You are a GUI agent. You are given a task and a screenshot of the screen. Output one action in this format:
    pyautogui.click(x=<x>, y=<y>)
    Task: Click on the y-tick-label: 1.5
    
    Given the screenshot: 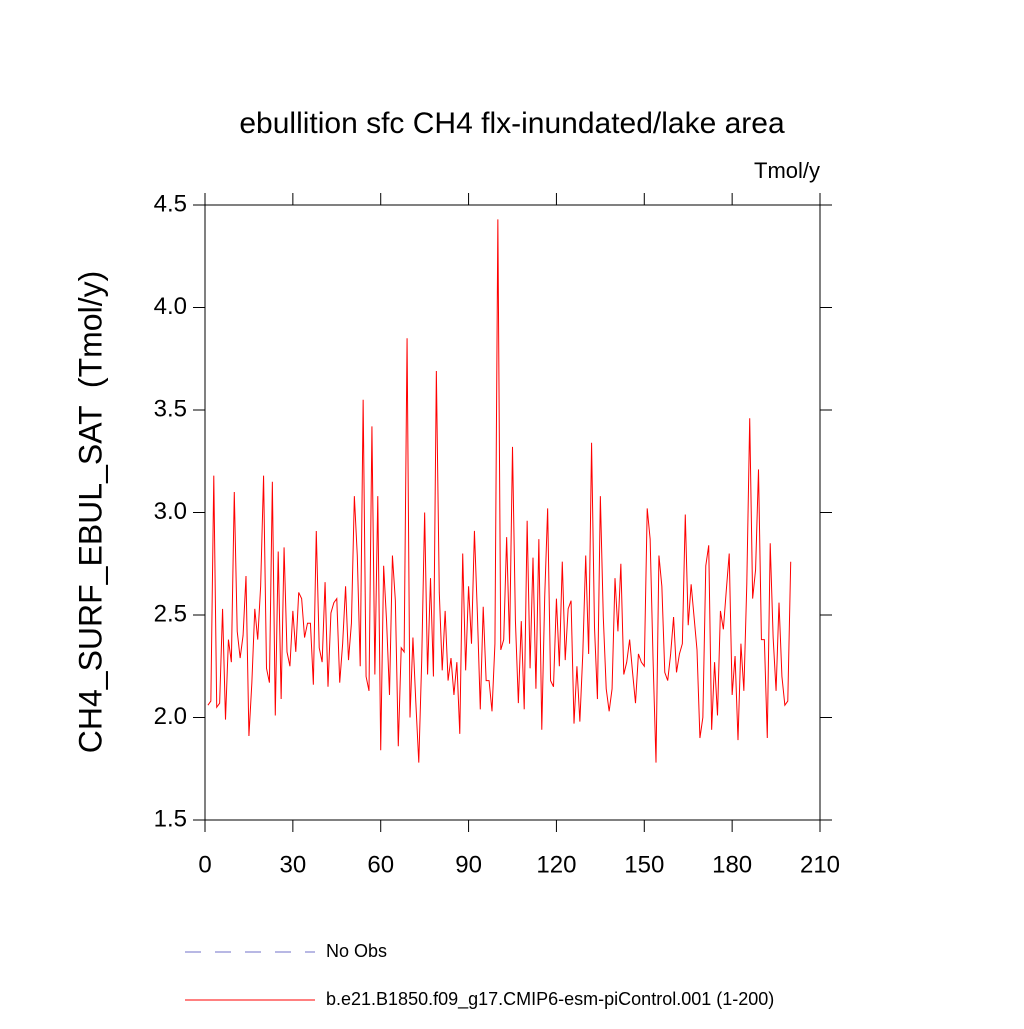 What is the action you would take?
    pyautogui.click(x=170, y=818)
    